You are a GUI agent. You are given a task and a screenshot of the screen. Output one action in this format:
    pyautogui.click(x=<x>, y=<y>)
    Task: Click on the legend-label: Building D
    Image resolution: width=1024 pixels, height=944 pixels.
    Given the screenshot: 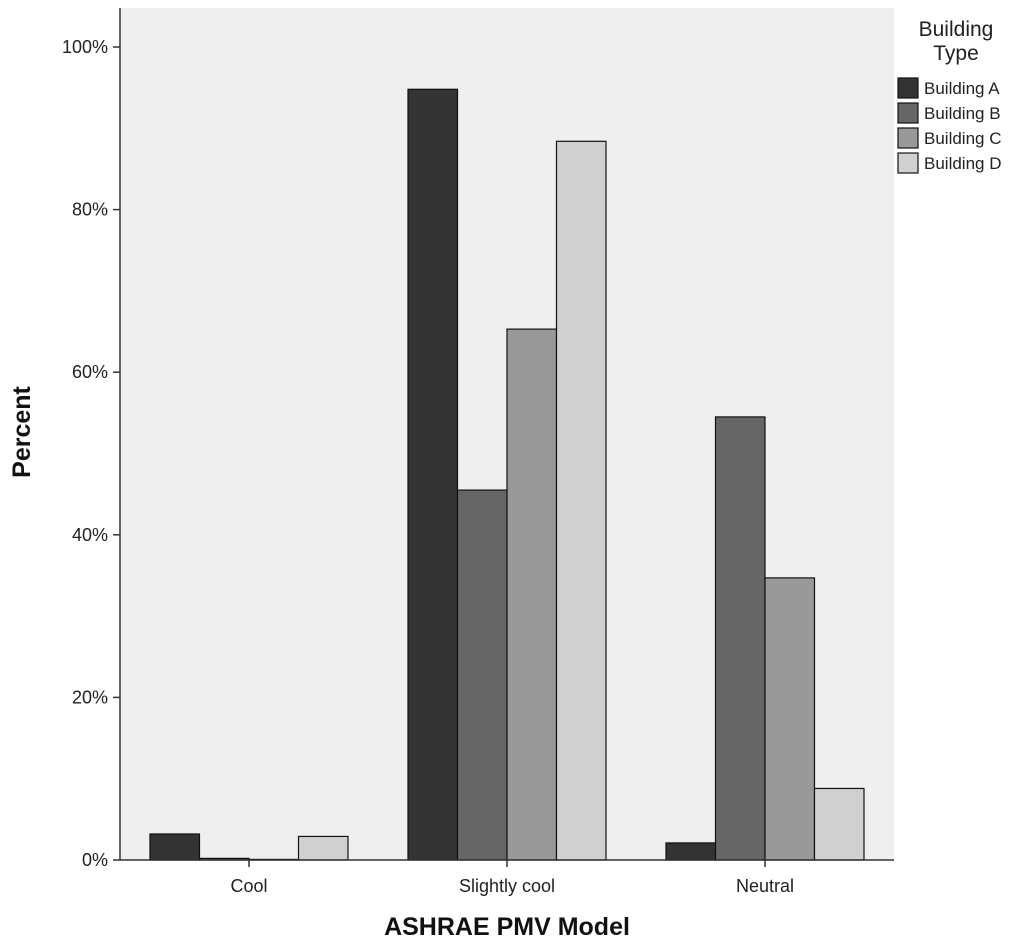 What is the action you would take?
    pyautogui.click(x=963, y=163)
    